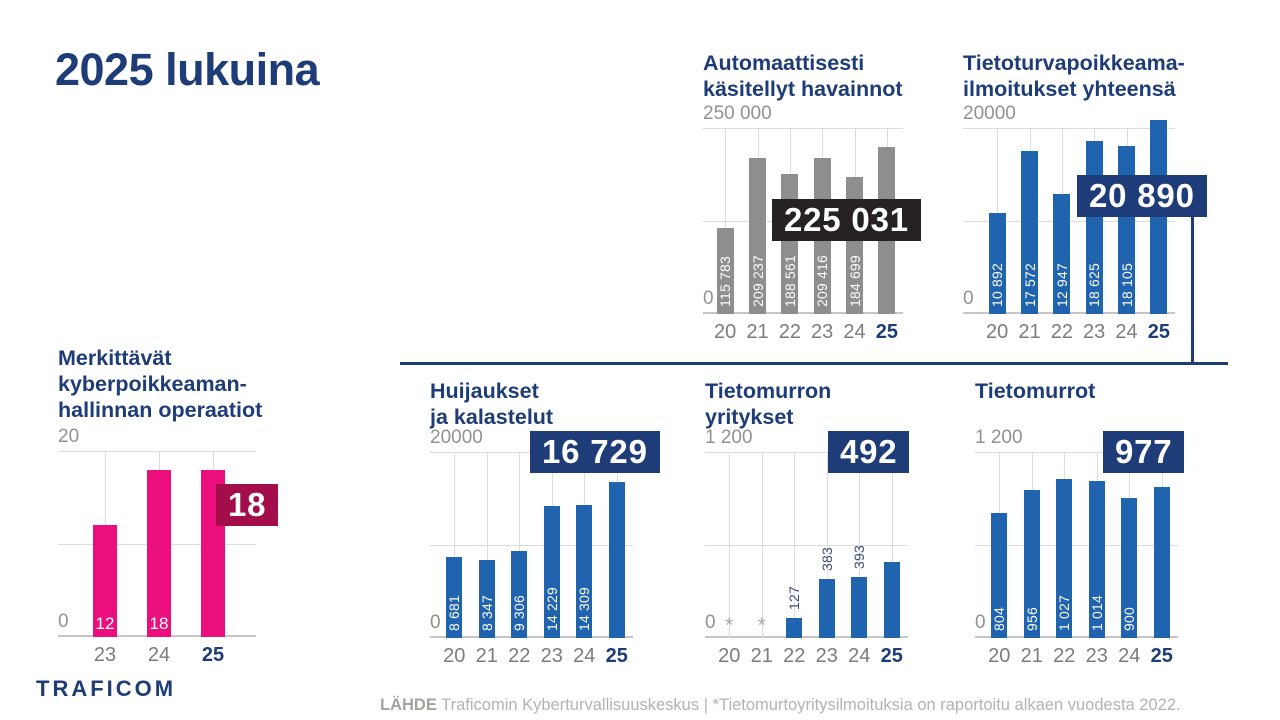 This screenshot has width=1280, height=720. I want to click on y-axis-max-label: 250 000, so click(737, 113).